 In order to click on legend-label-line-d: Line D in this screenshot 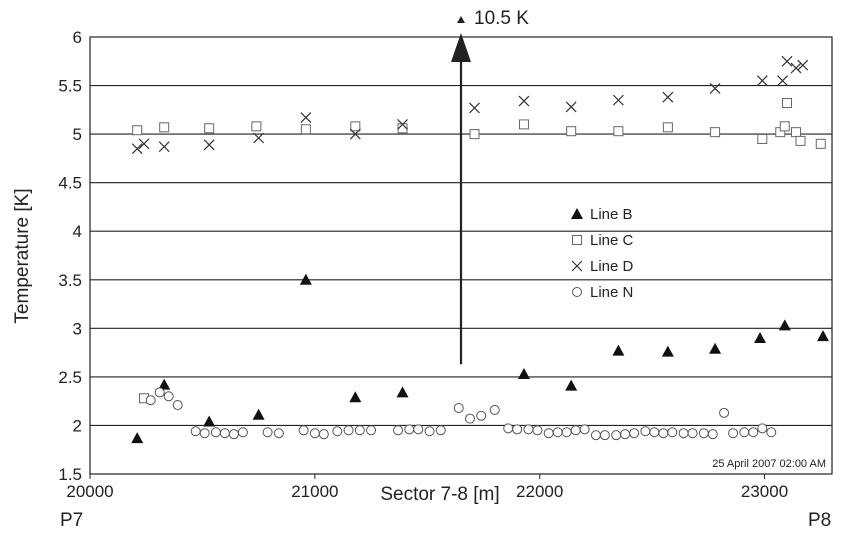, I will do `click(612, 266)`.